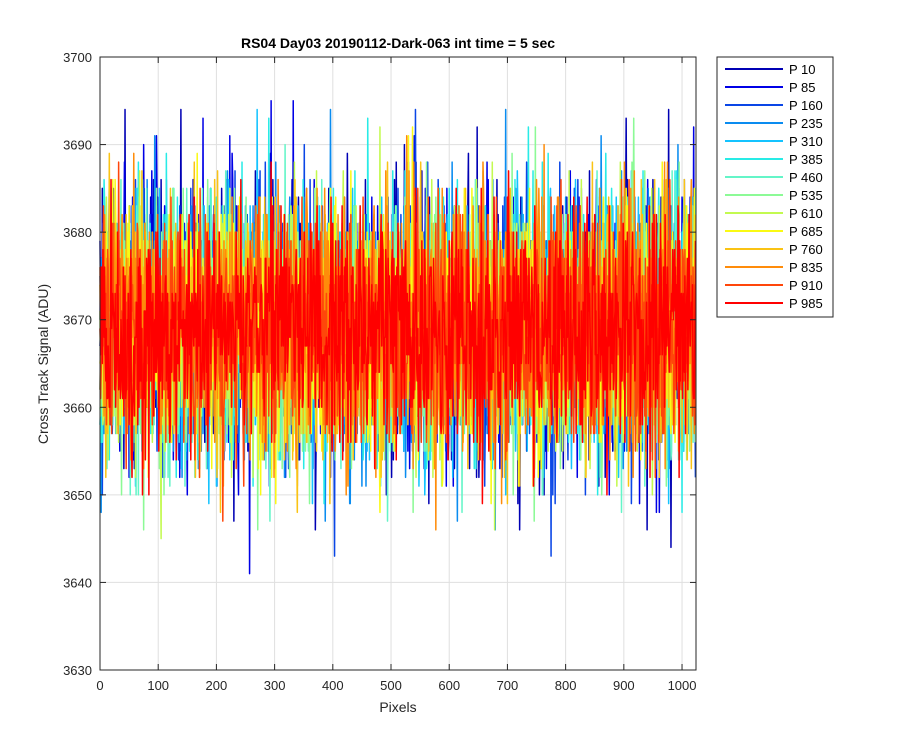 The width and height of the screenshot is (900, 750). I want to click on y-tick-label: 3690, so click(77, 145).